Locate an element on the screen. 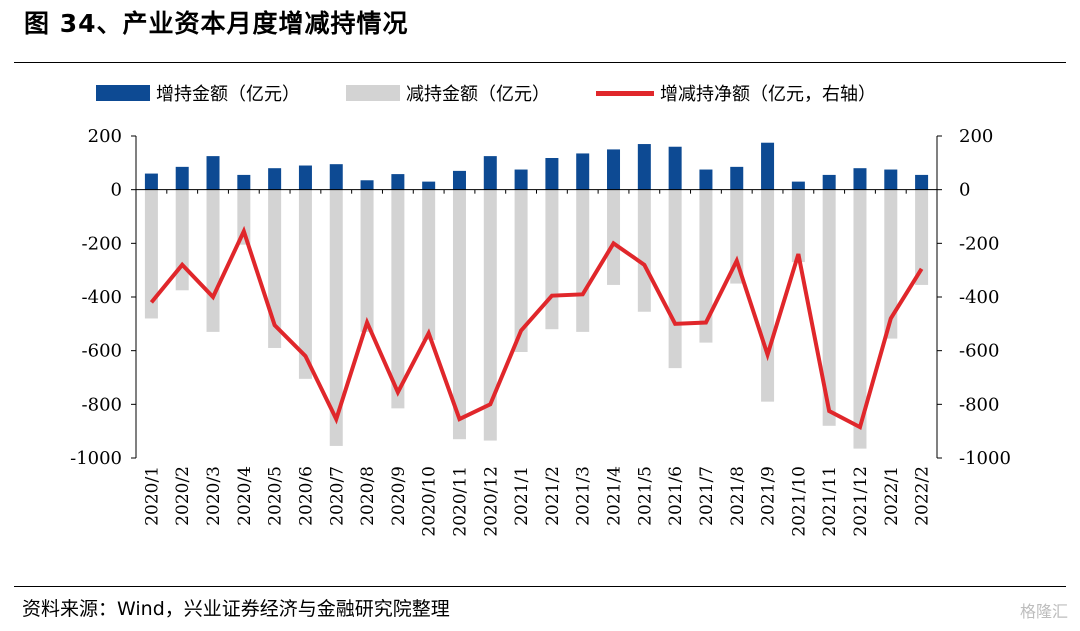 The width and height of the screenshot is (1080, 631). y-tick-label-left: -200 is located at coordinates (102, 243).